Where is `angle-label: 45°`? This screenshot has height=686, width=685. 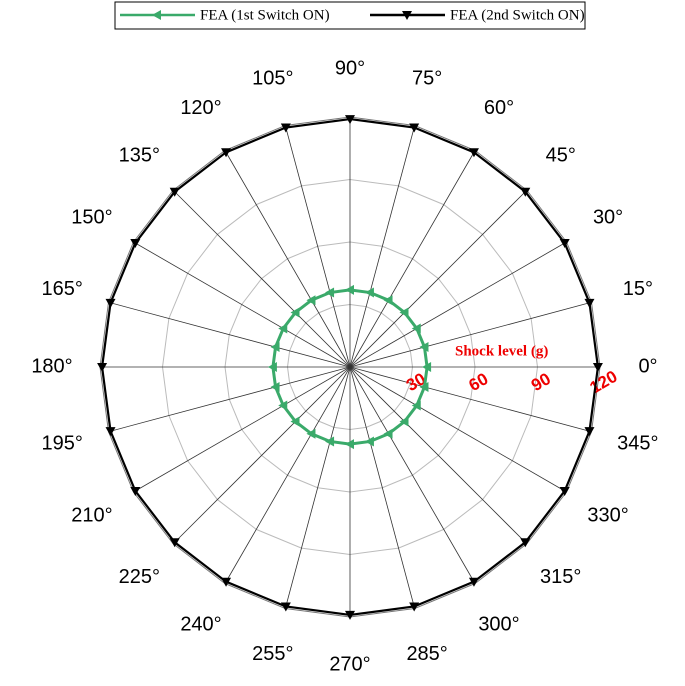
angle-label: 45° is located at coordinates (561, 156).